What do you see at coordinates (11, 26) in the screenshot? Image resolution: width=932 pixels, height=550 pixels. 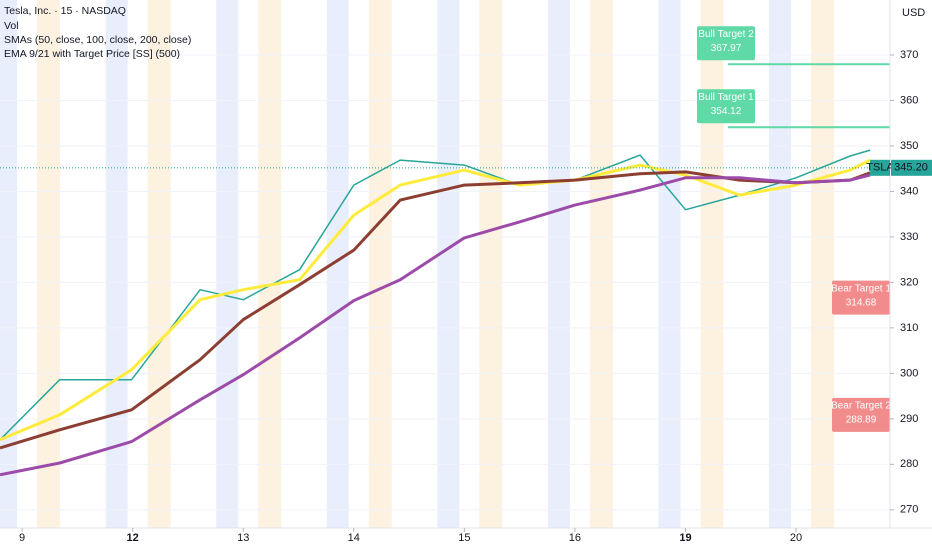 I see `legend-line: Vol` at bounding box center [11, 26].